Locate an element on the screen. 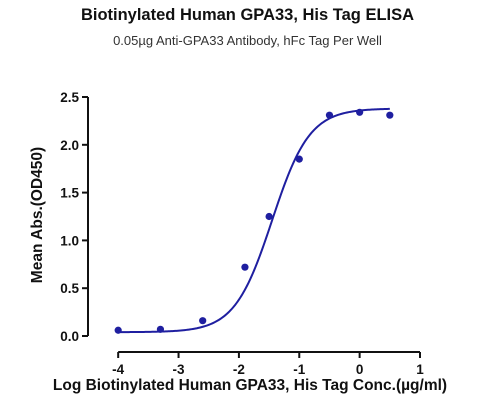 This screenshot has width=495, height=400. x-tick-label: 1 is located at coordinates (420, 369).